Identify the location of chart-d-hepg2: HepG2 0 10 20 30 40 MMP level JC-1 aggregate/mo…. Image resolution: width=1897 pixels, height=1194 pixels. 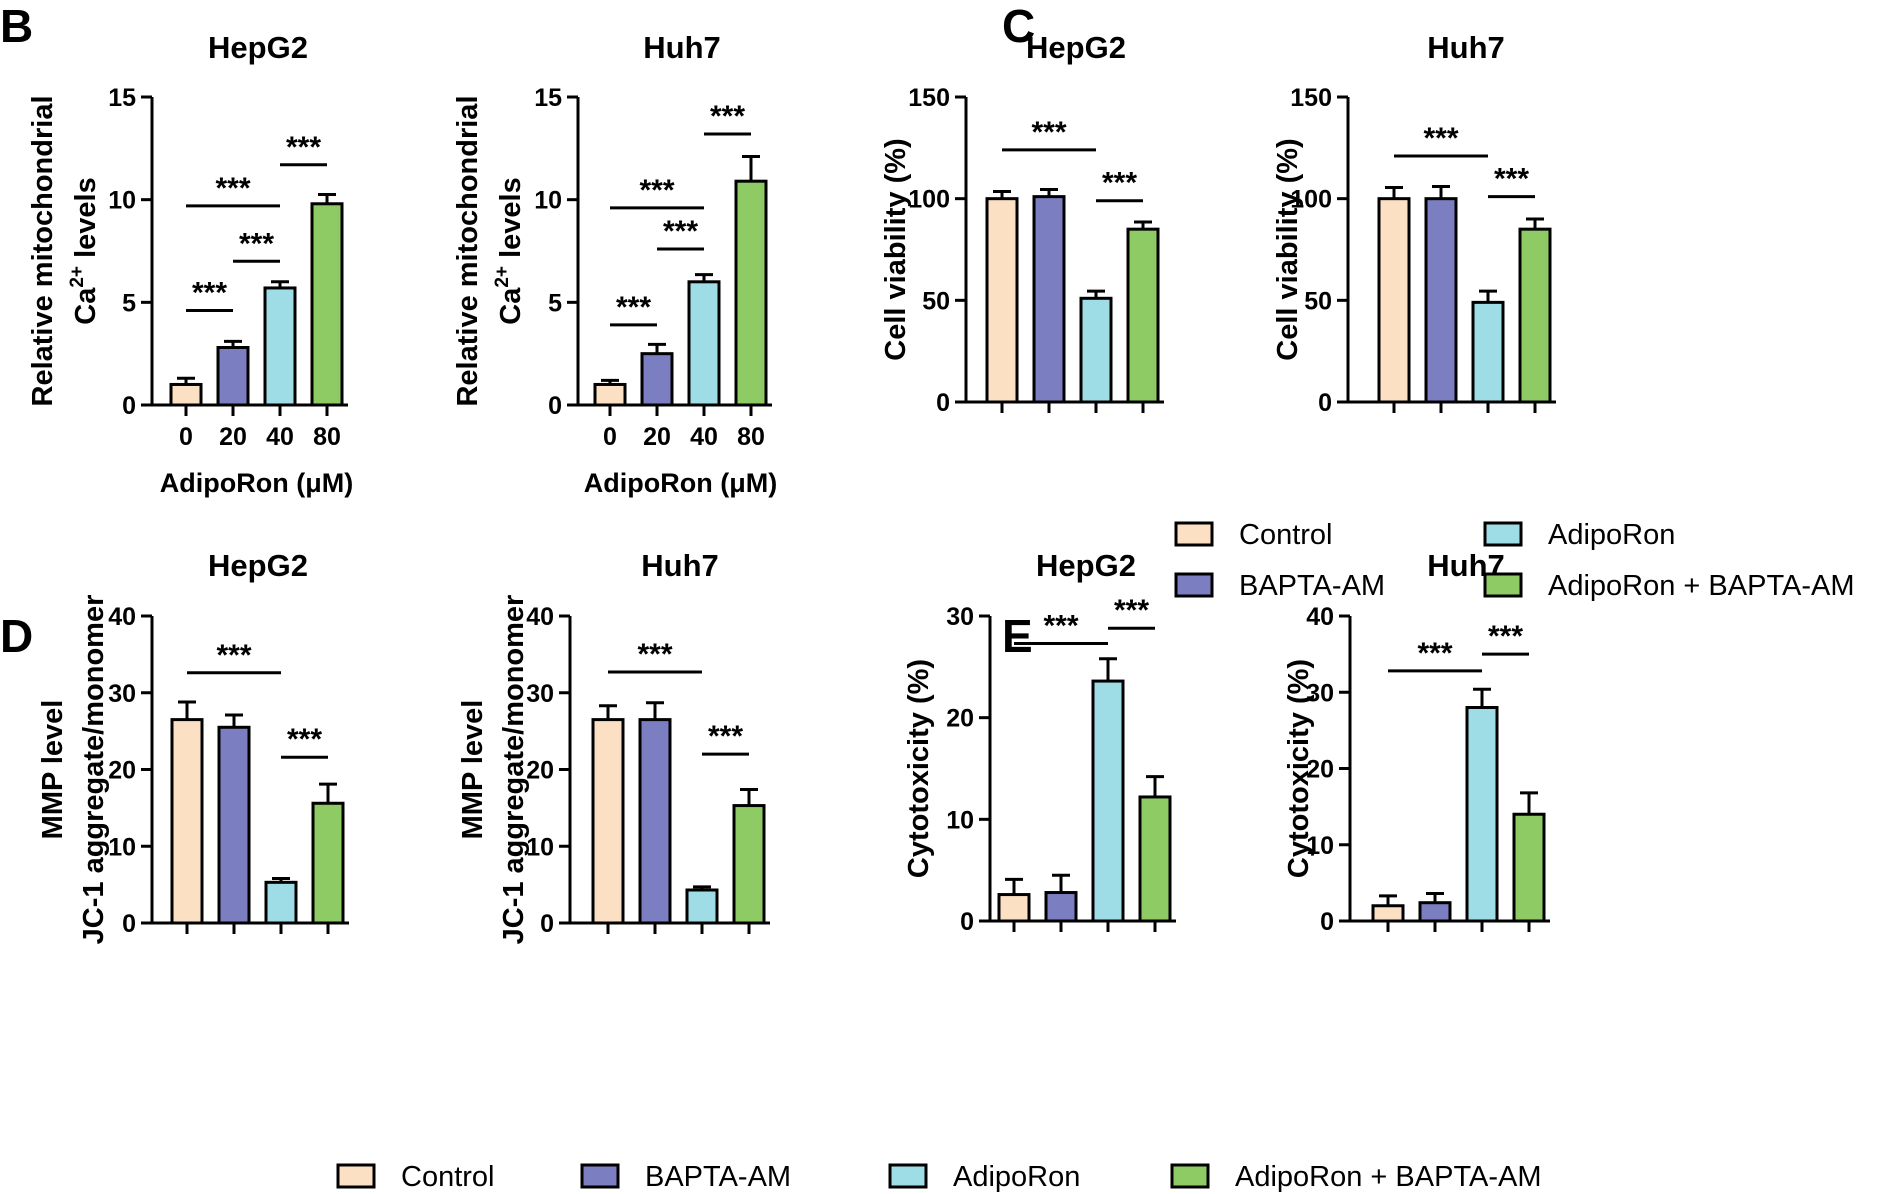
(193, 746).